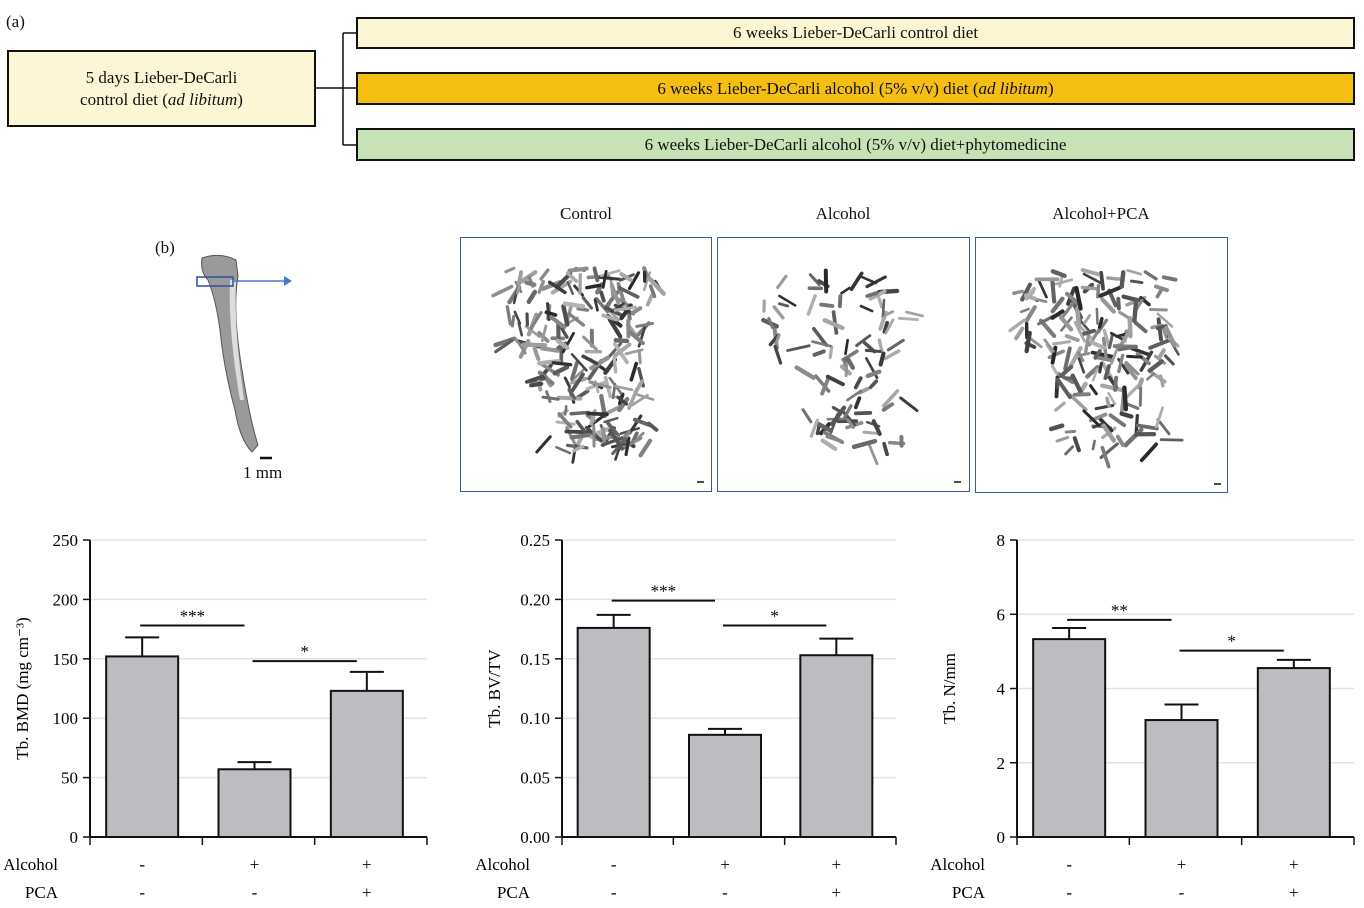 This screenshot has width=1364, height=908. What do you see at coordinates (69, 778) in the screenshot?
I see `y-tick-label: 50` at bounding box center [69, 778].